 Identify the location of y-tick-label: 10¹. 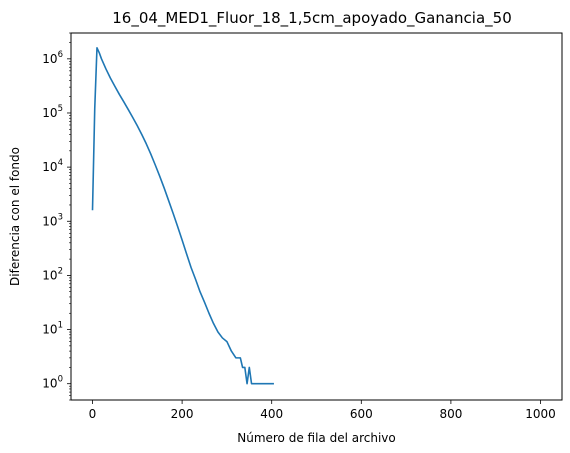
(52, 329).